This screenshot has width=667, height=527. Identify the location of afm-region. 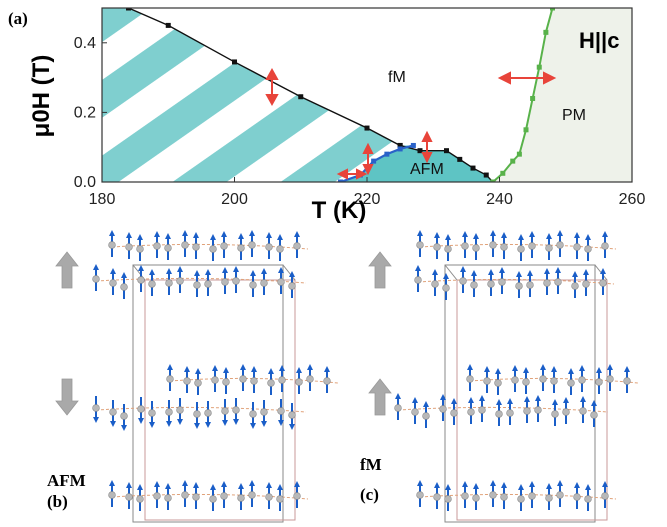
(416, 163).